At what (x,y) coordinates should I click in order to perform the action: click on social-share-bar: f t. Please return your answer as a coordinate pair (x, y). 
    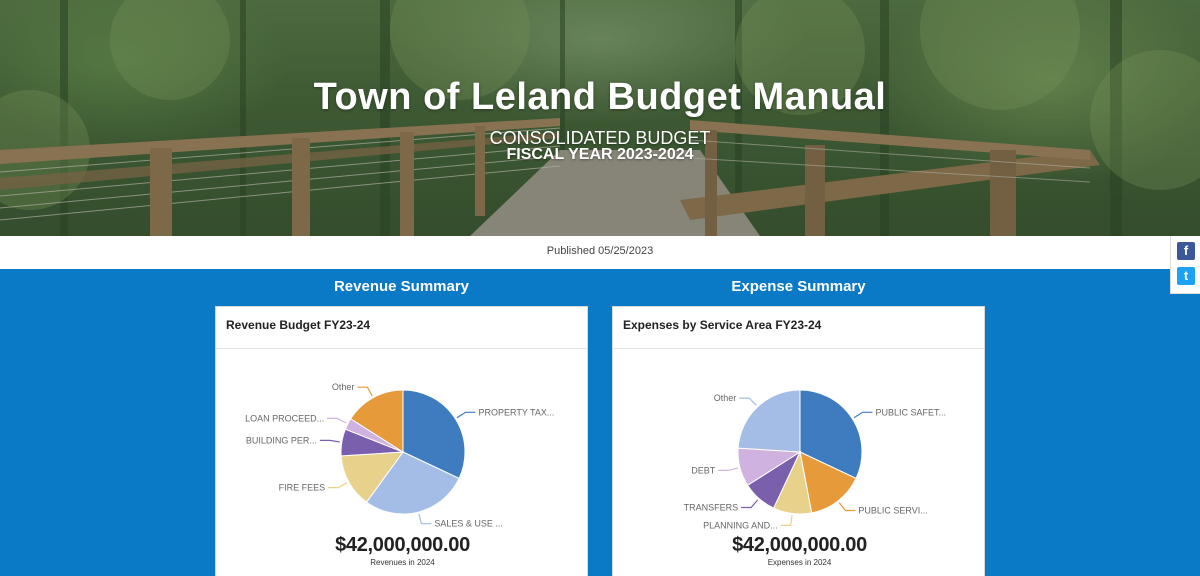
    Looking at the image, I should click on (1185, 265).